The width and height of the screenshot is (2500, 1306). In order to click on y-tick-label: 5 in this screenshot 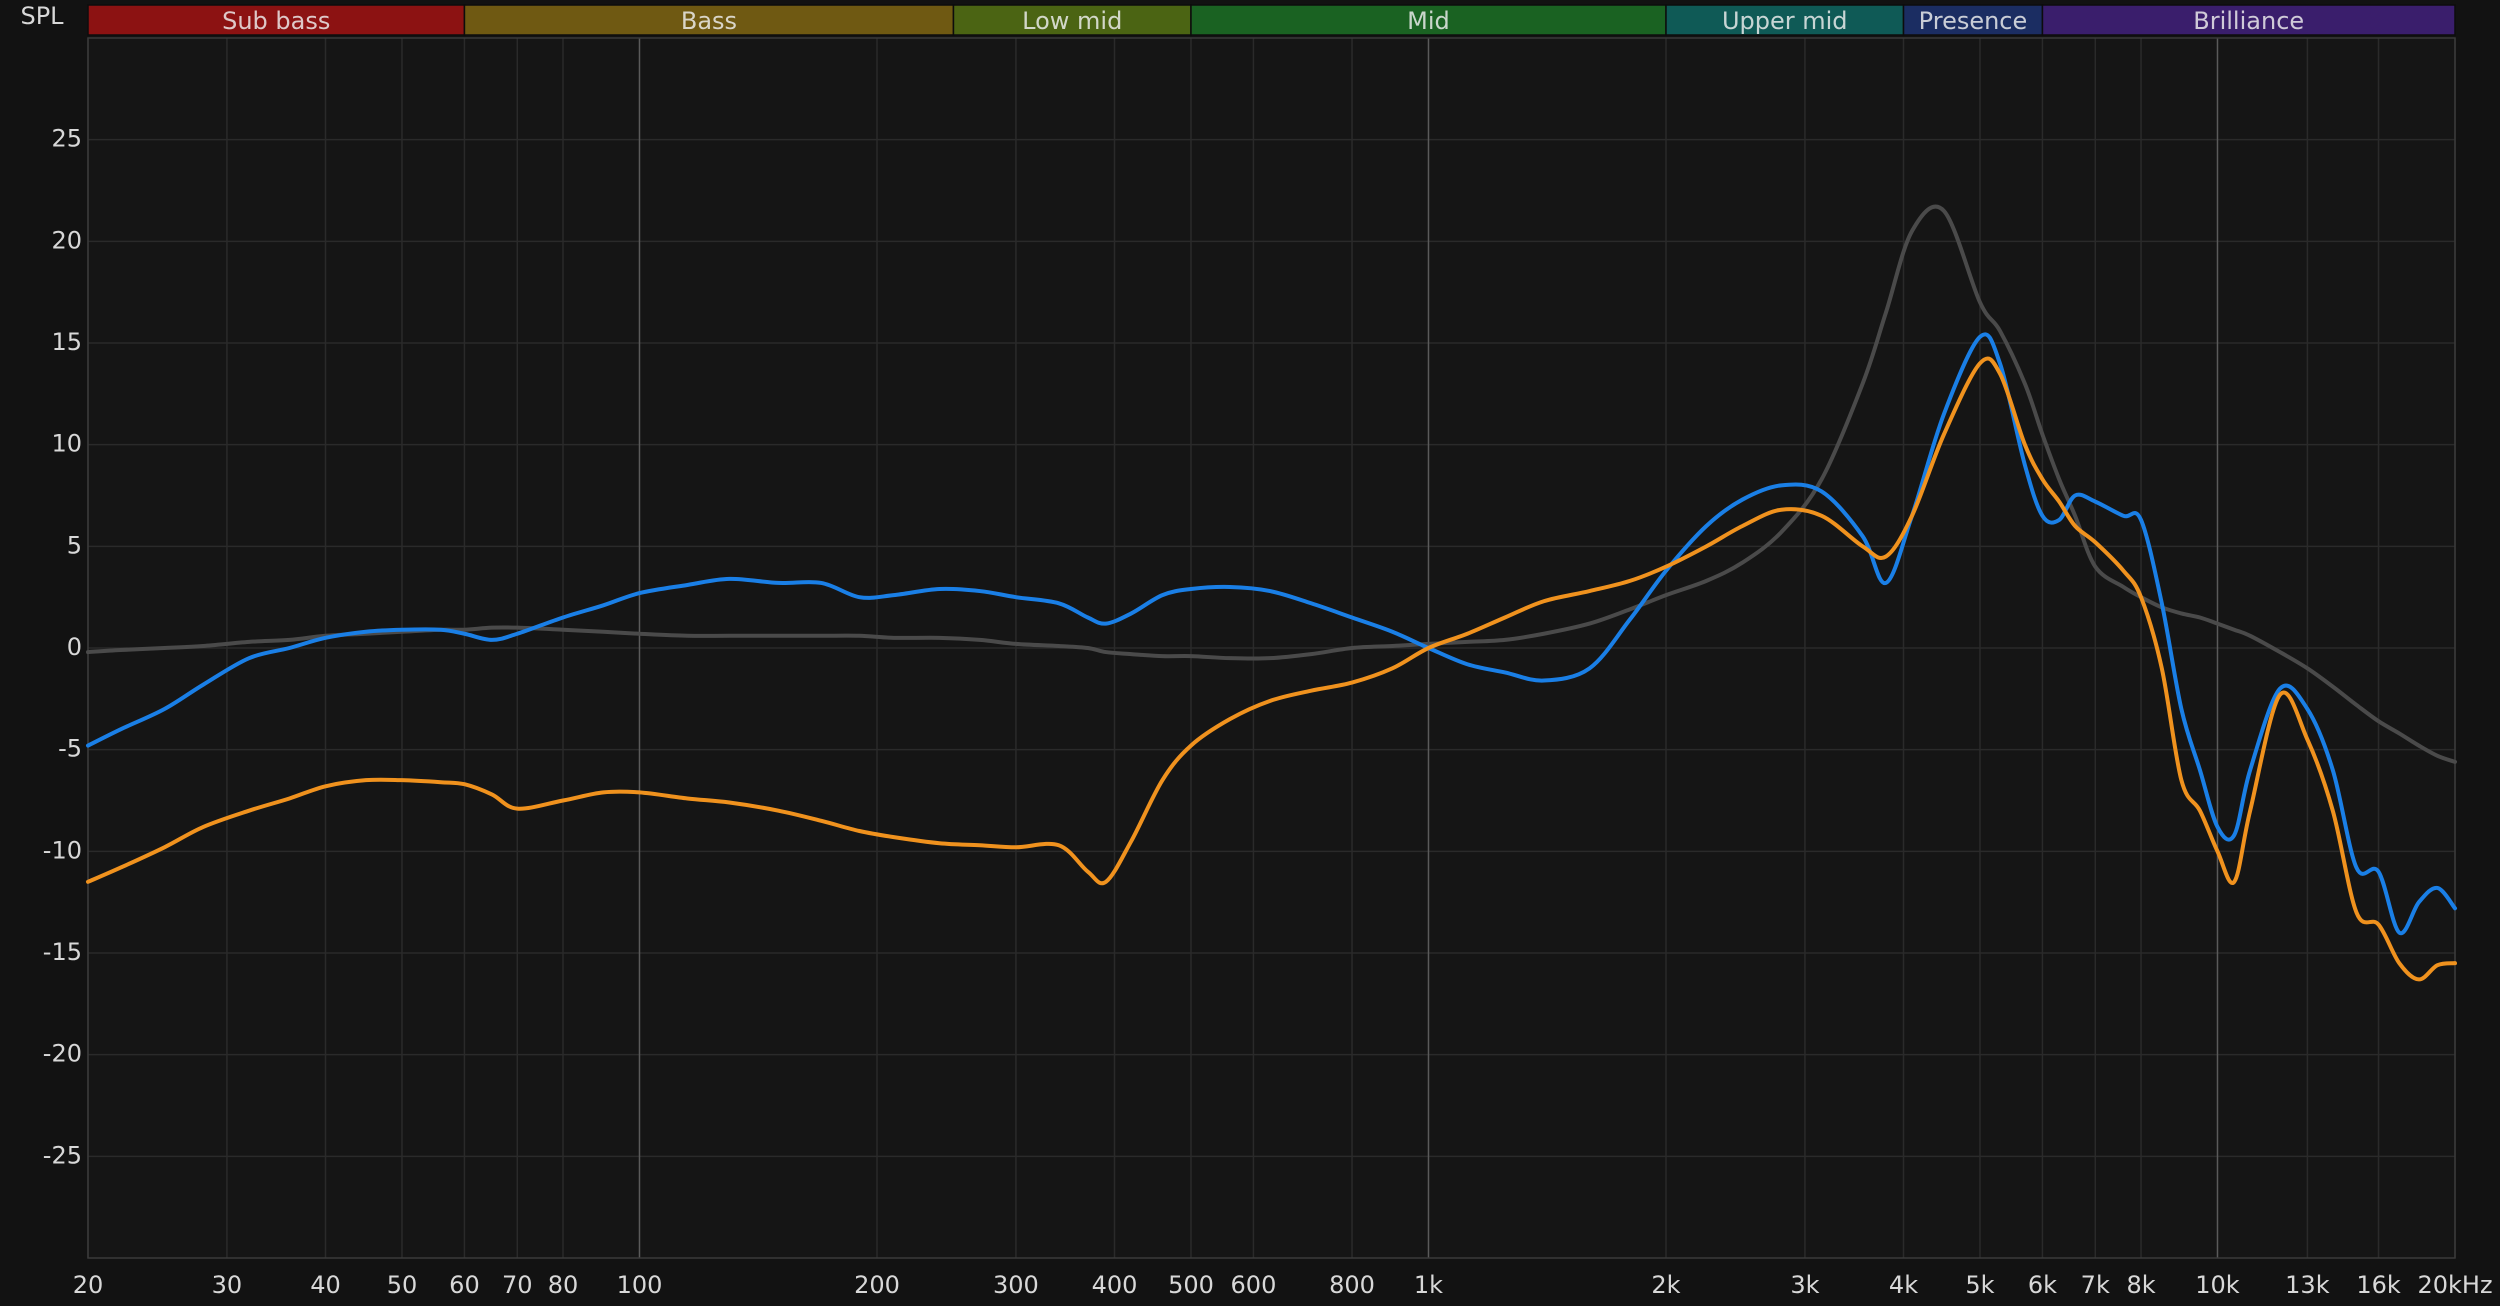, I will do `click(74, 545)`.